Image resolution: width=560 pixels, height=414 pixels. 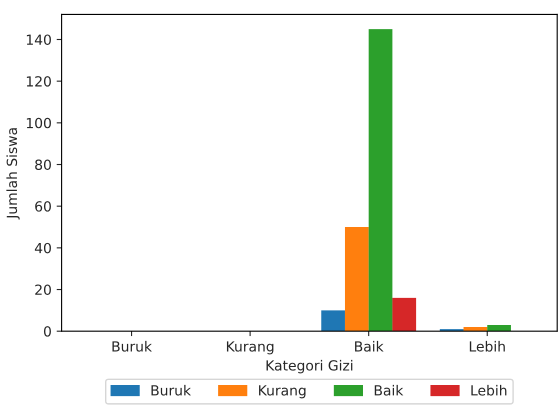 I want to click on y-tick-label: 100, so click(x=38, y=123).